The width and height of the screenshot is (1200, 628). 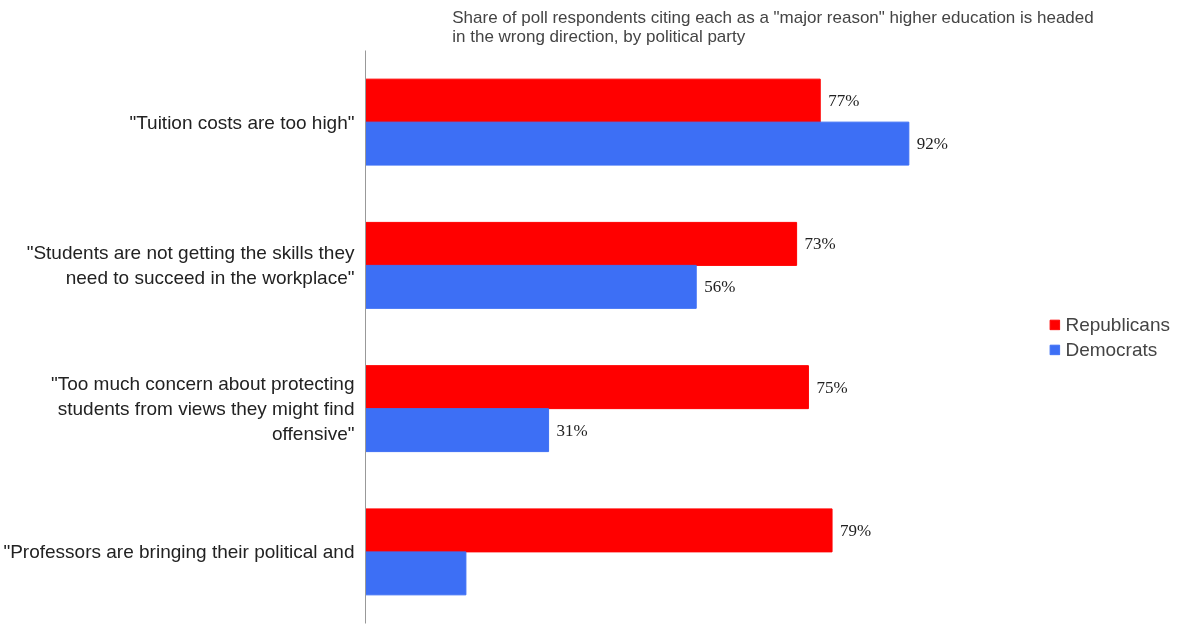 What do you see at coordinates (242, 122) in the screenshot?
I see `y-tick-label: "Tuition costs are too high"` at bounding box center [242, 122].